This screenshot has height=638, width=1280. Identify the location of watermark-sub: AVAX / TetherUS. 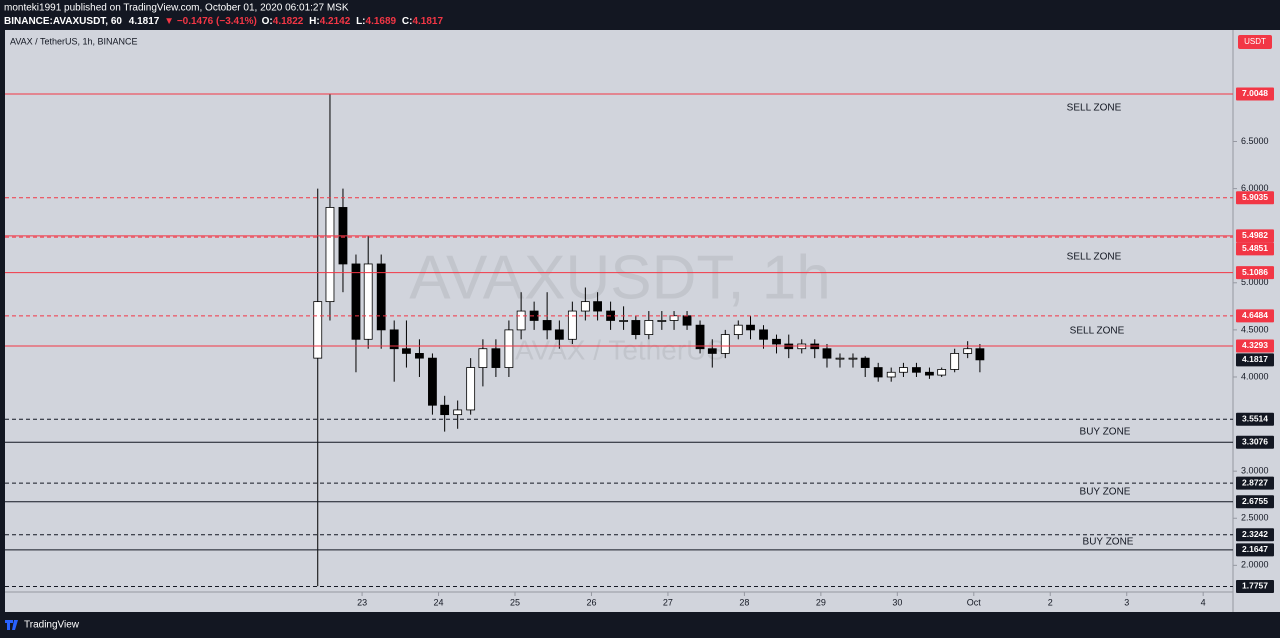
(620, 349).